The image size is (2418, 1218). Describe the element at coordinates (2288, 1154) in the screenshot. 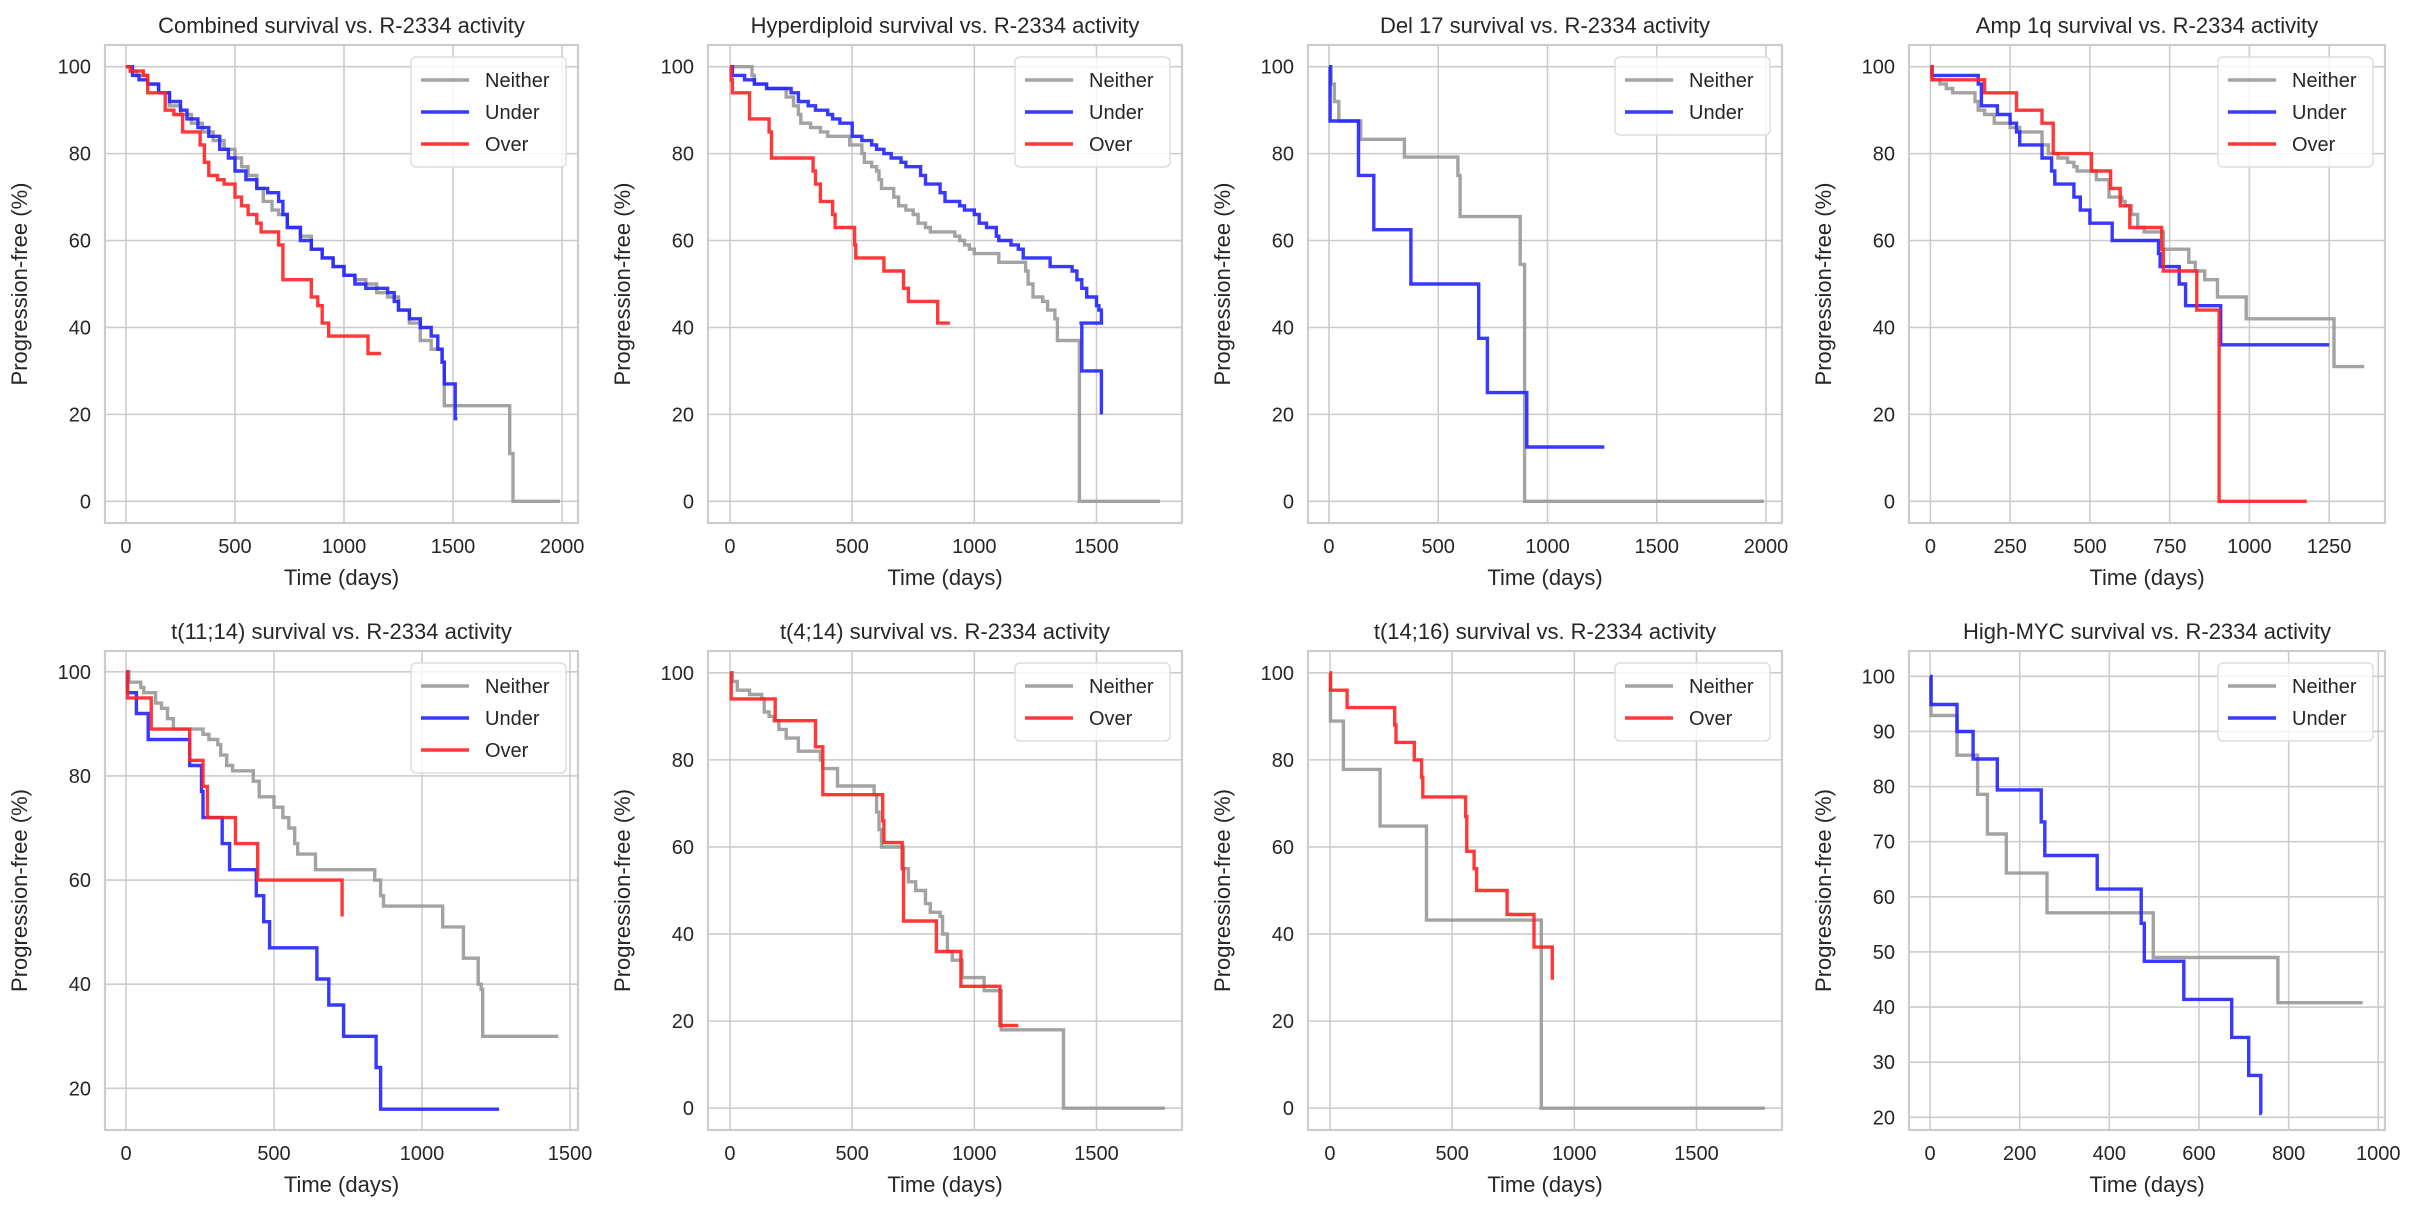

I see `x-tick-label: 800` at that location.